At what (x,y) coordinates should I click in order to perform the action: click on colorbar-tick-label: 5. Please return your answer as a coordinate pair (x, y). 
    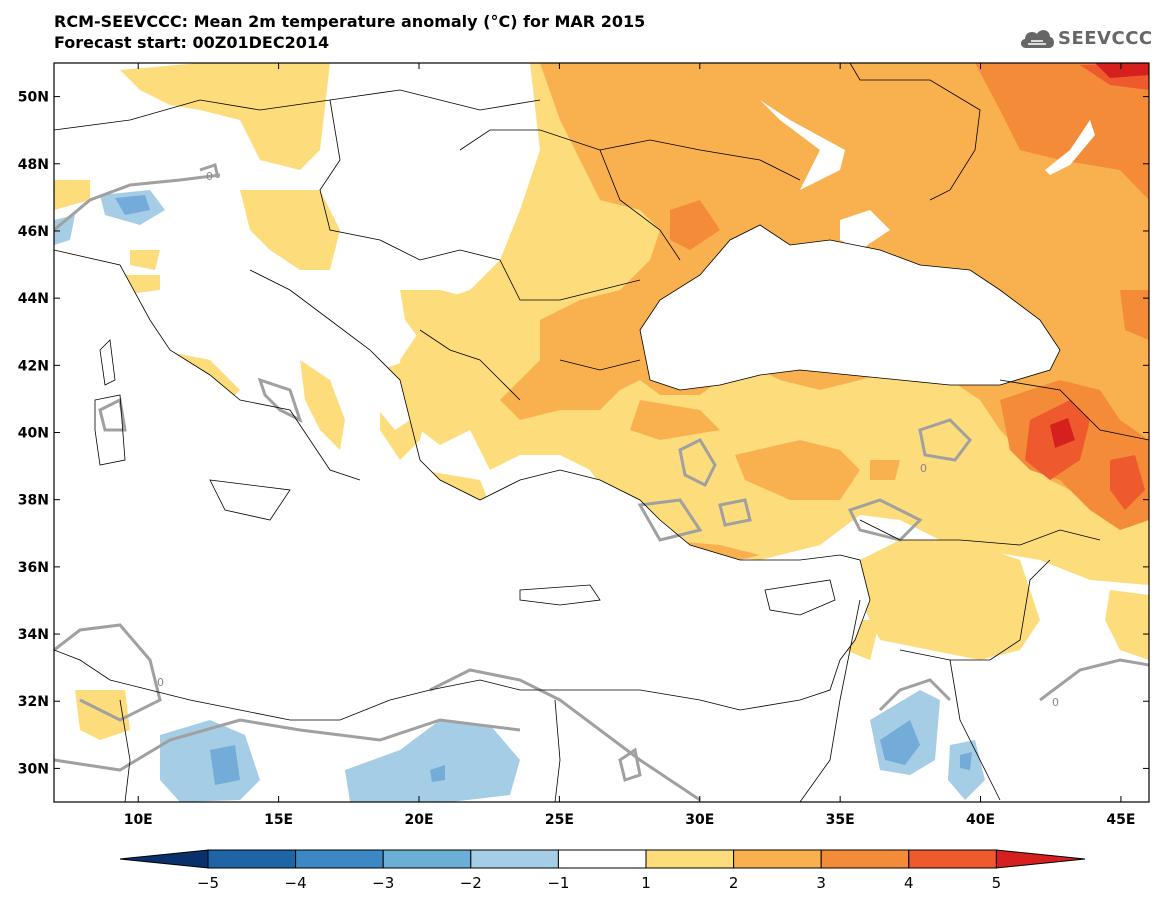
    Looking at the image, I should click on (997, 883).